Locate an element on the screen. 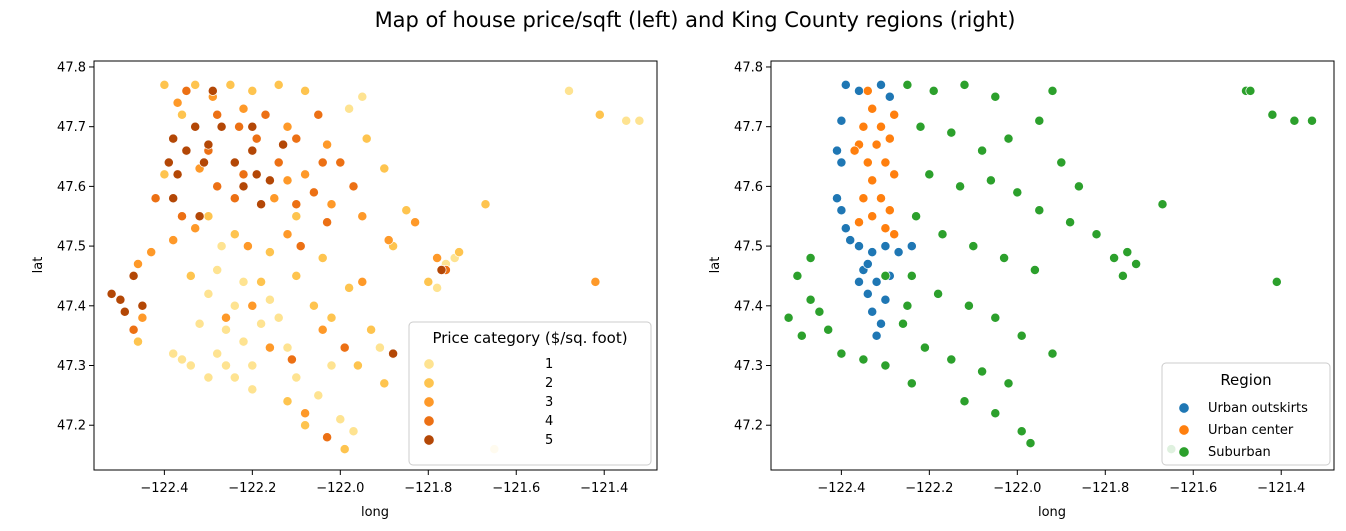 The image size is (1346, 531). right-legend-label-1: Urban center is located at coordinates (1251, 430).